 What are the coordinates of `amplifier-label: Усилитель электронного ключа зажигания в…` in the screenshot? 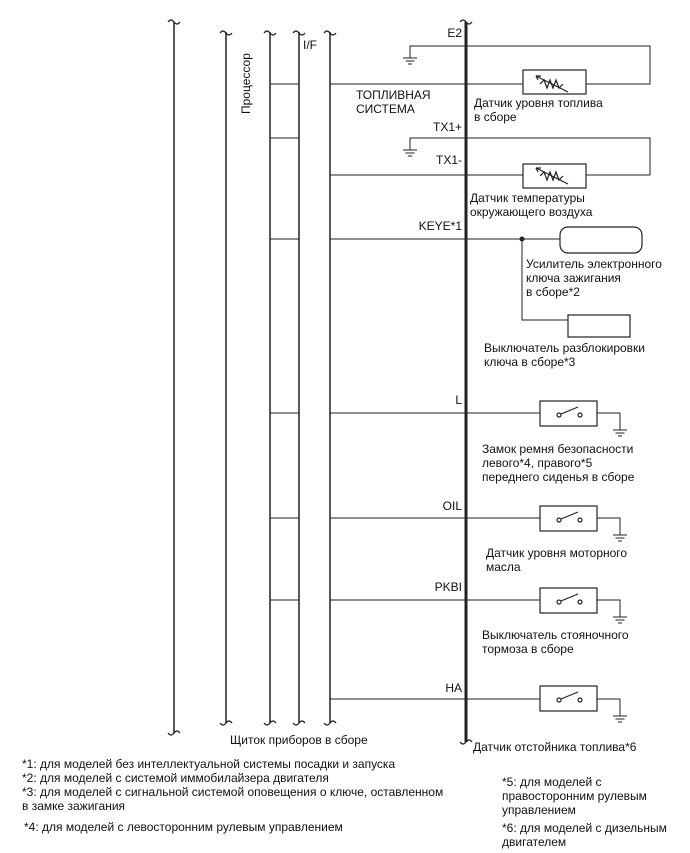 It's located at (594, 278).